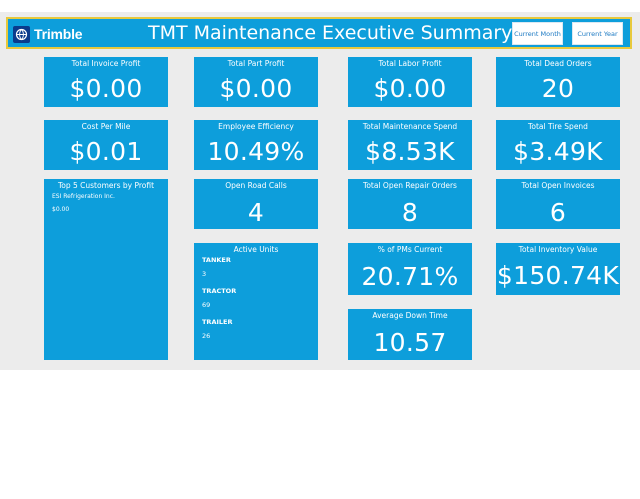  I want to click on kpi-total-maintenance-spend: Total Maintenance Spend $8.53K, so click(410, 145).